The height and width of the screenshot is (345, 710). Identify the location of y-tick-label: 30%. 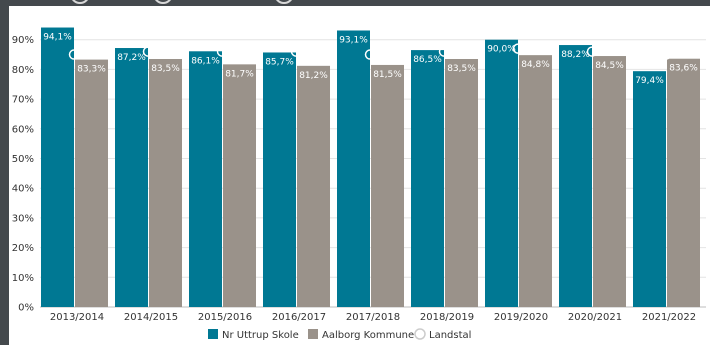
(23, 218).